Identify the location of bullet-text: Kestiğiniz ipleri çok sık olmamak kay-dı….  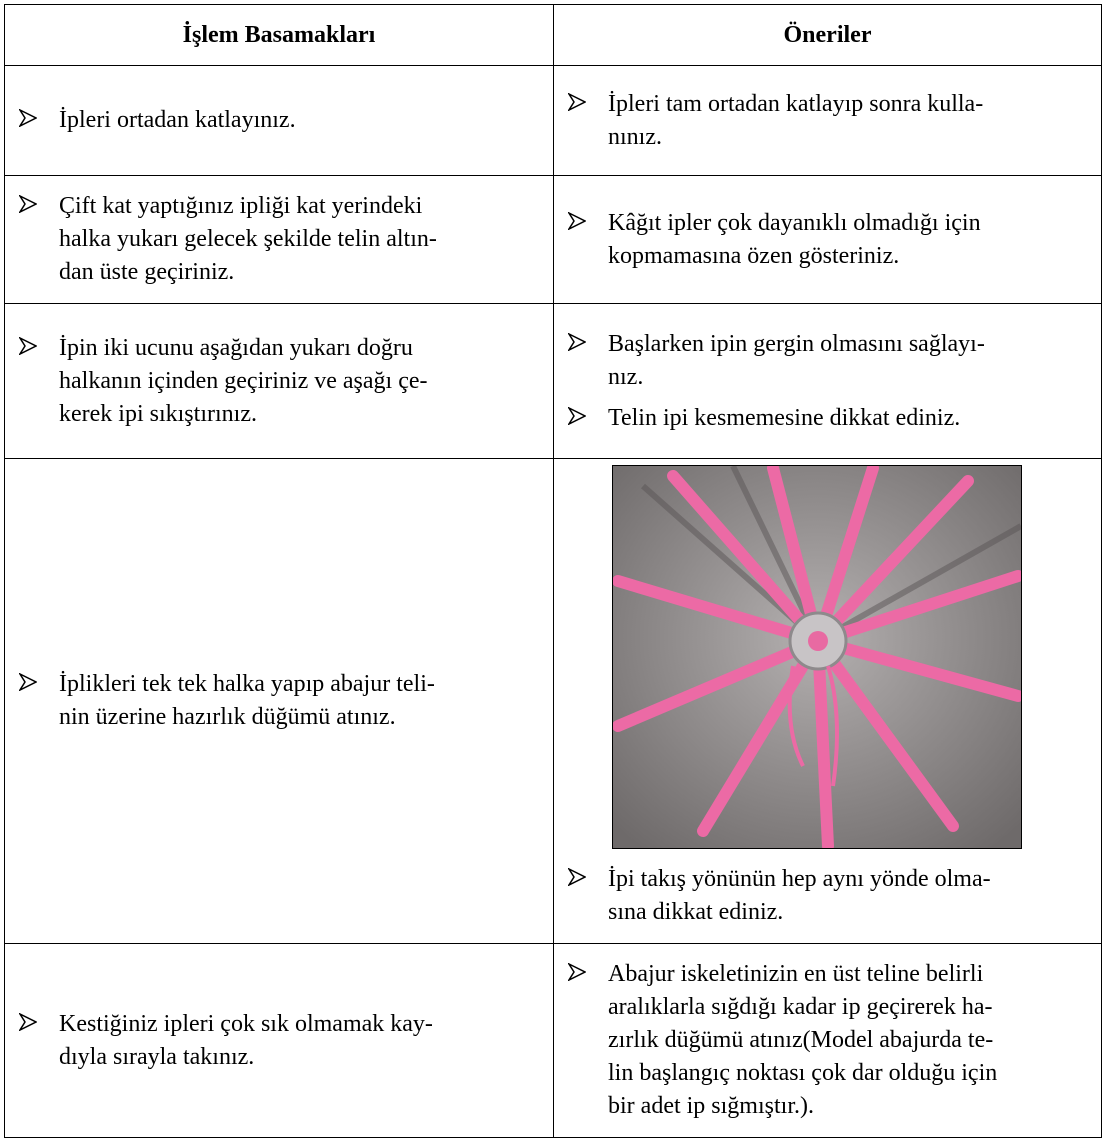
(246, 1041).